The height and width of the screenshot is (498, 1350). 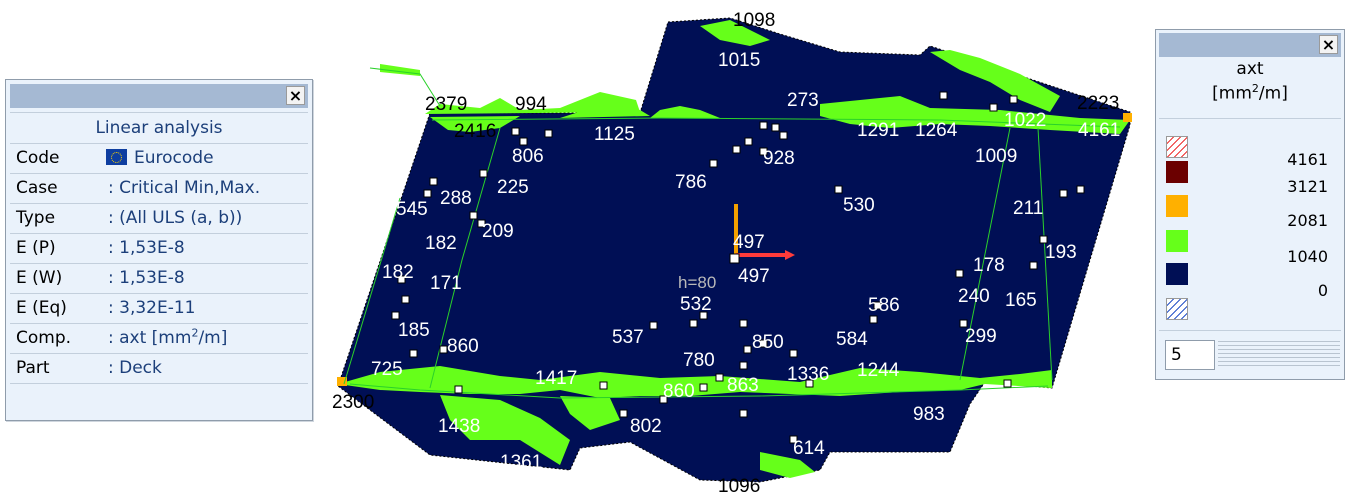 What do you see at coordinates (1177, 172) in the screenshot?
I see `legend-swatch-dark-red` at bounding box center [1177, 172].